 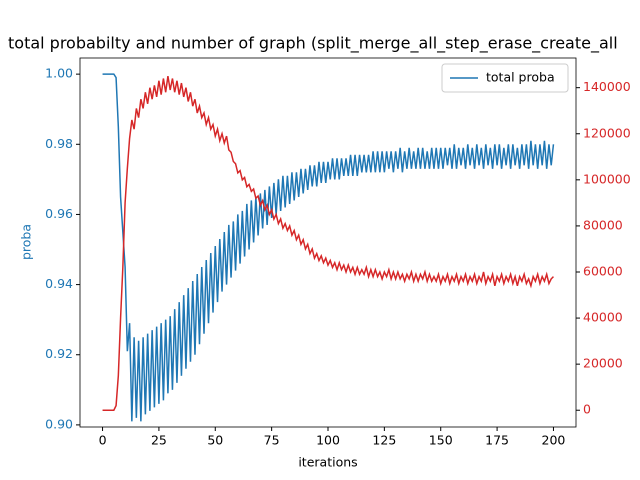 I want to click on y-tick-label: 1.00, so click(x=59, y=73).